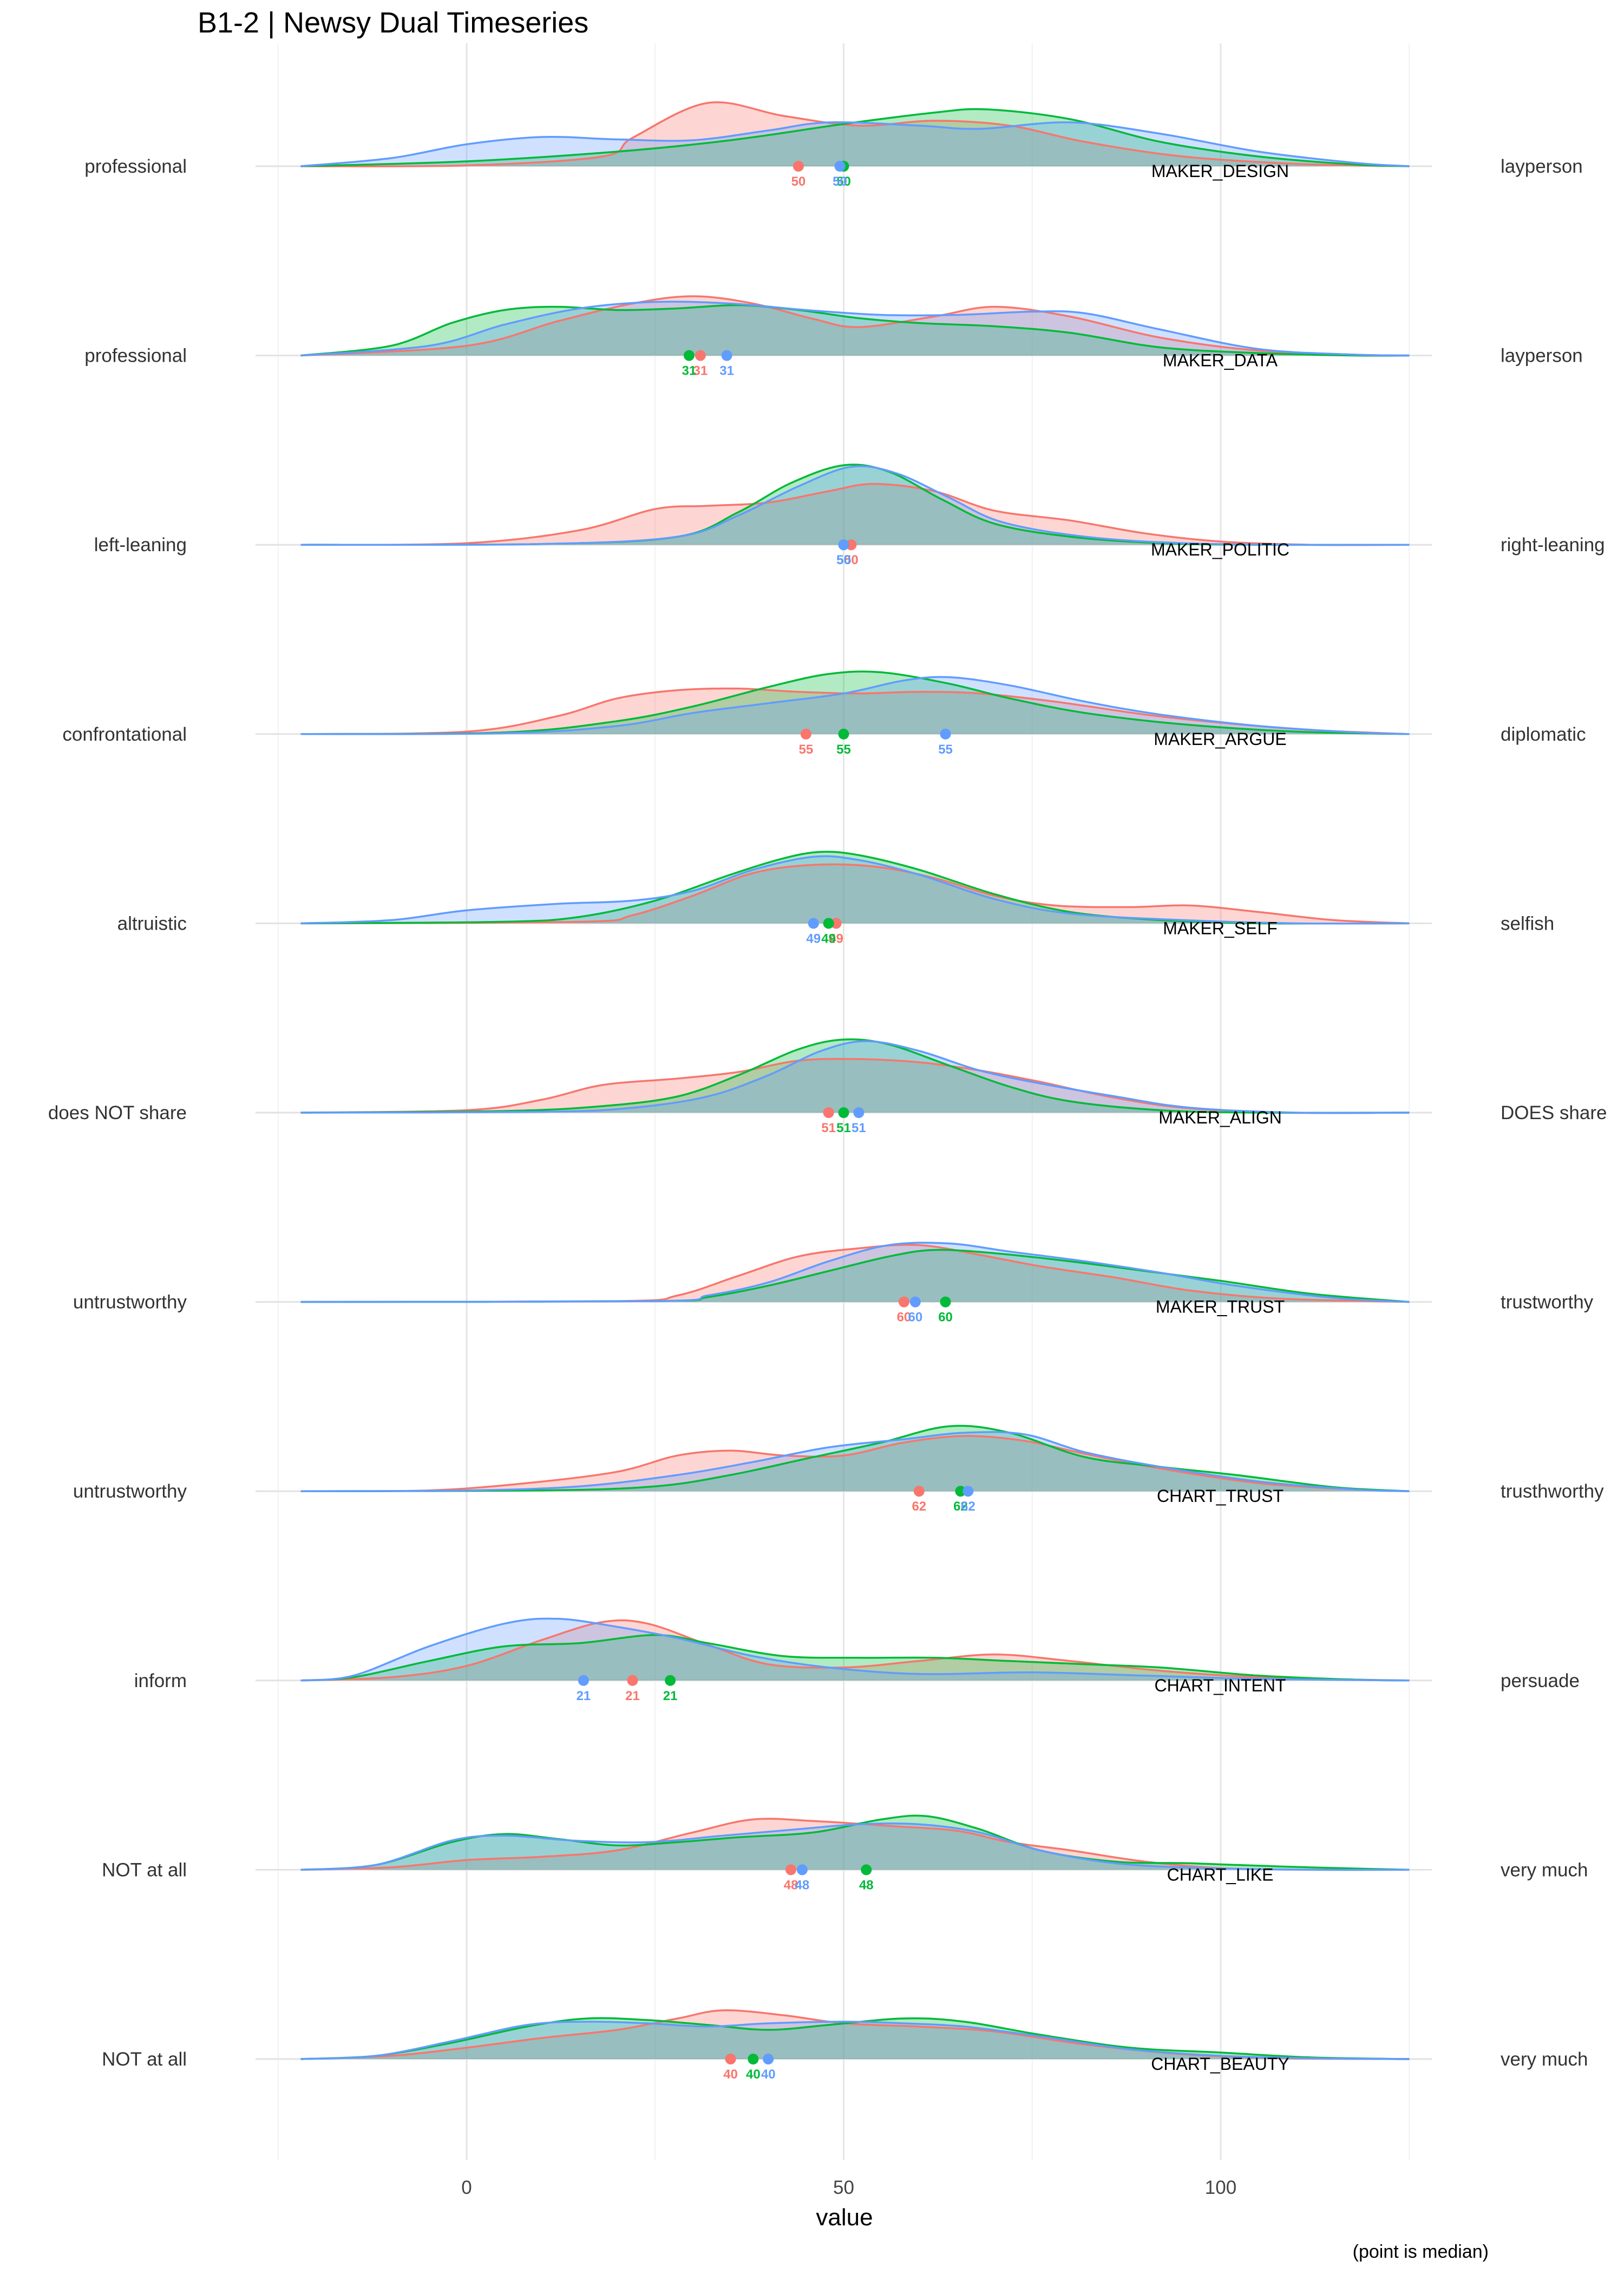 This screenshot has height=2274, width=1624. Describe the element at coordinates (1221, 360) in the screenshot. I see `row-variable-name: MAKER_DATA` at that location.